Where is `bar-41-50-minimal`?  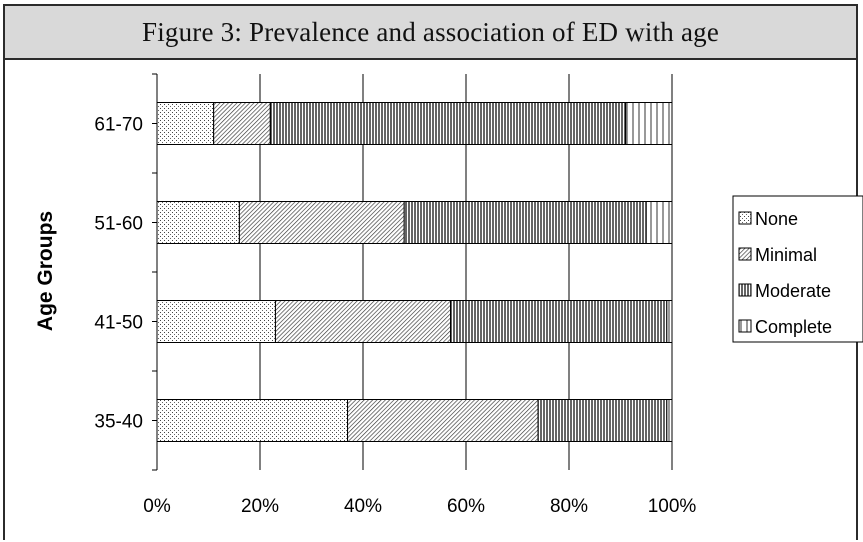
bar-41-50-minimal is located at coordinates (363, 321).